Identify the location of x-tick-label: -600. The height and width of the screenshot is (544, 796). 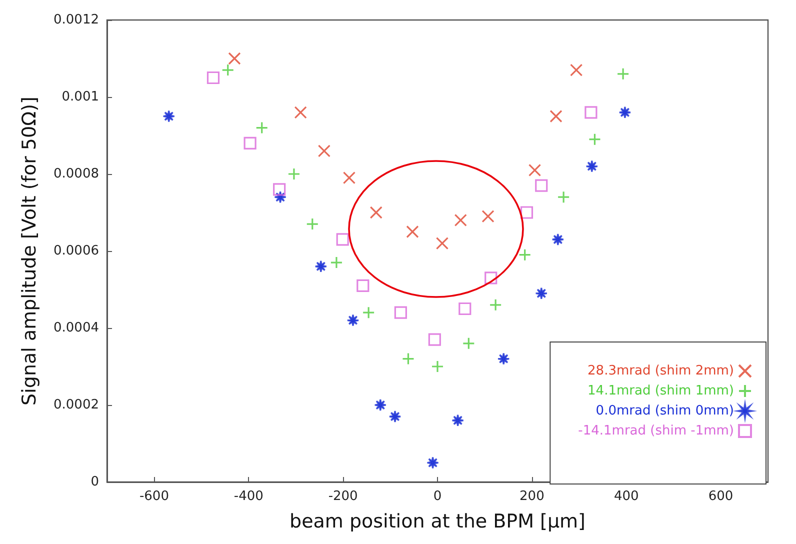
(154, 496).